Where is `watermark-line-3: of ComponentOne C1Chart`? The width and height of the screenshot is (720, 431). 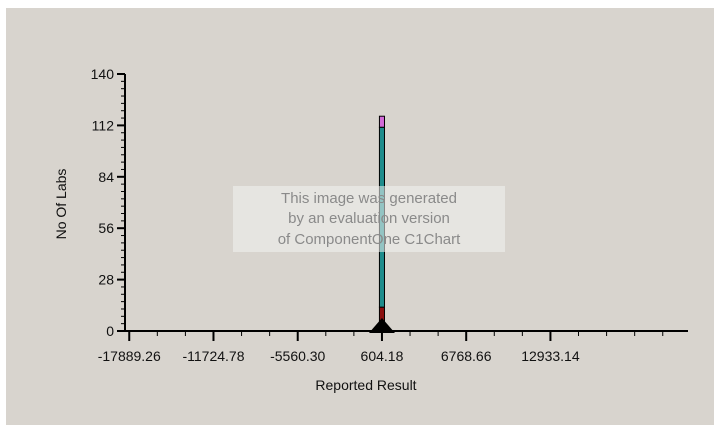
watermark-line-3: of ComponentOne C1Chart is located at coordinates (369, 239).